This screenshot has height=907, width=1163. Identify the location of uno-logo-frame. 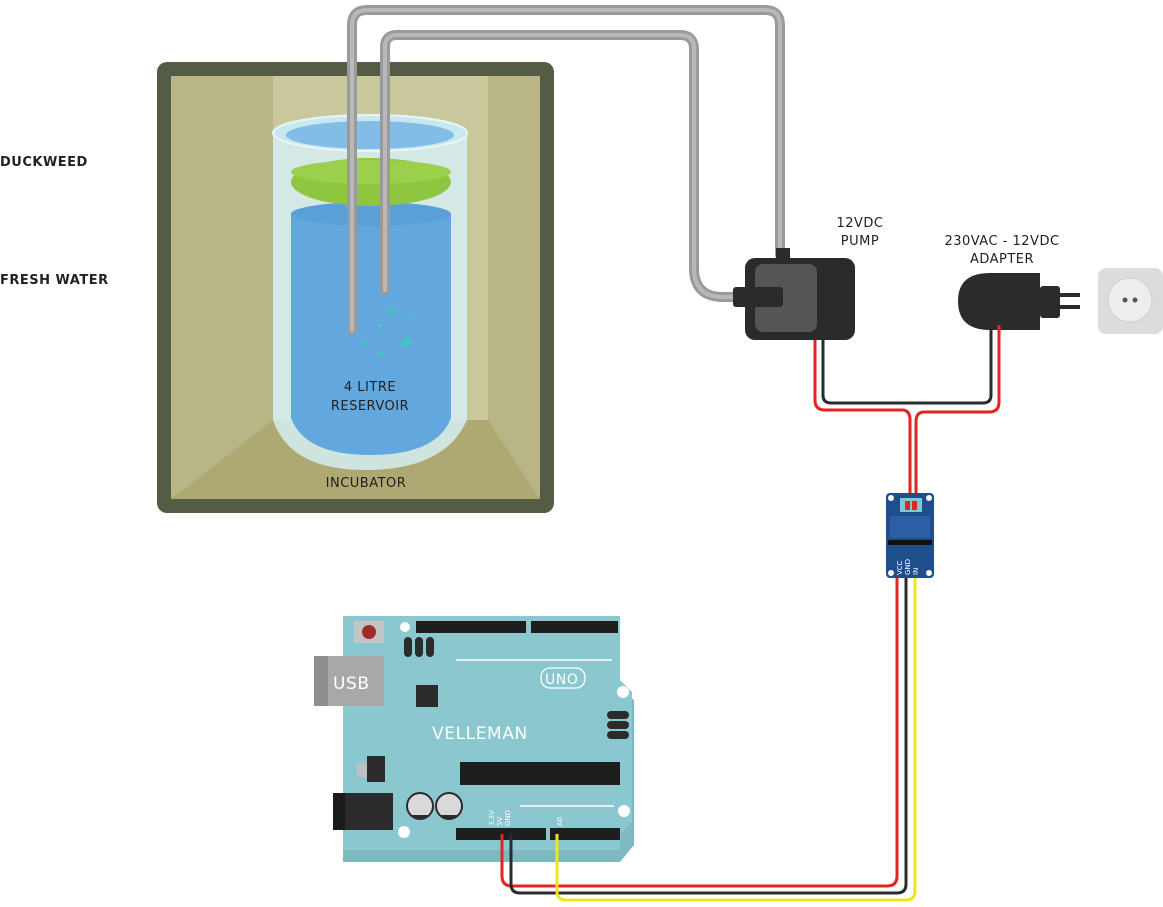
(563, 678).